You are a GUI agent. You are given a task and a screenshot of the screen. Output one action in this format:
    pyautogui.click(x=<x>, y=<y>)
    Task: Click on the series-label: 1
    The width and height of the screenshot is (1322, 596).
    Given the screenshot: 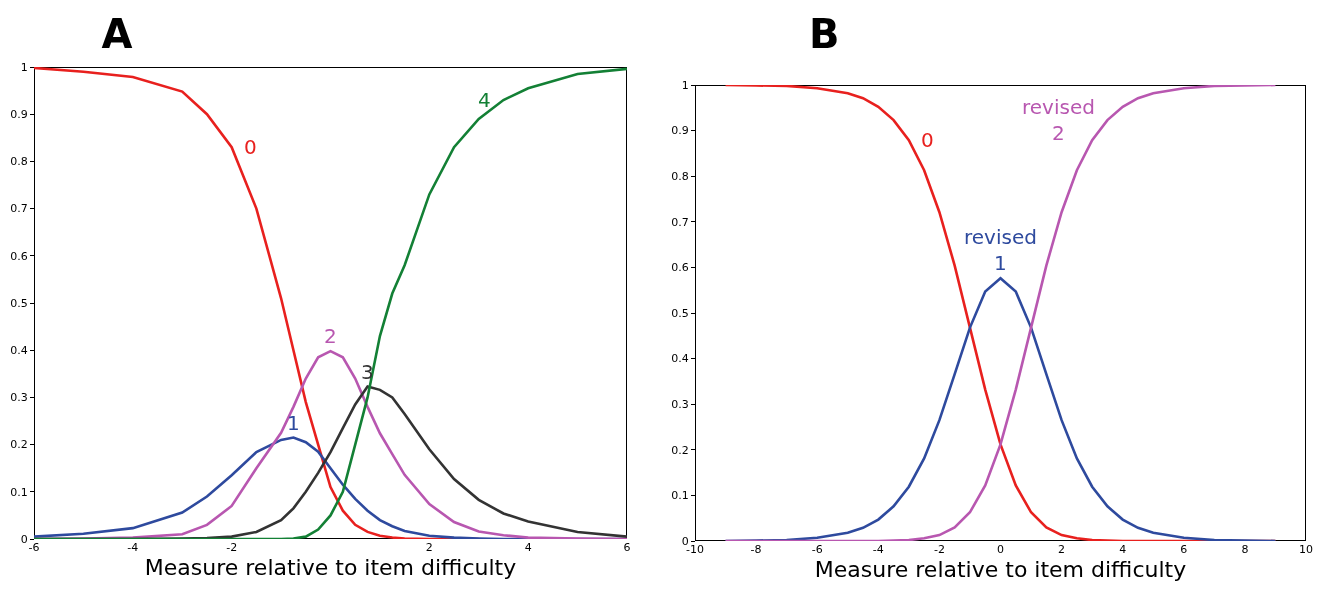 What is the action you would take?
    pyautogui.click(x=293, y=423)
    